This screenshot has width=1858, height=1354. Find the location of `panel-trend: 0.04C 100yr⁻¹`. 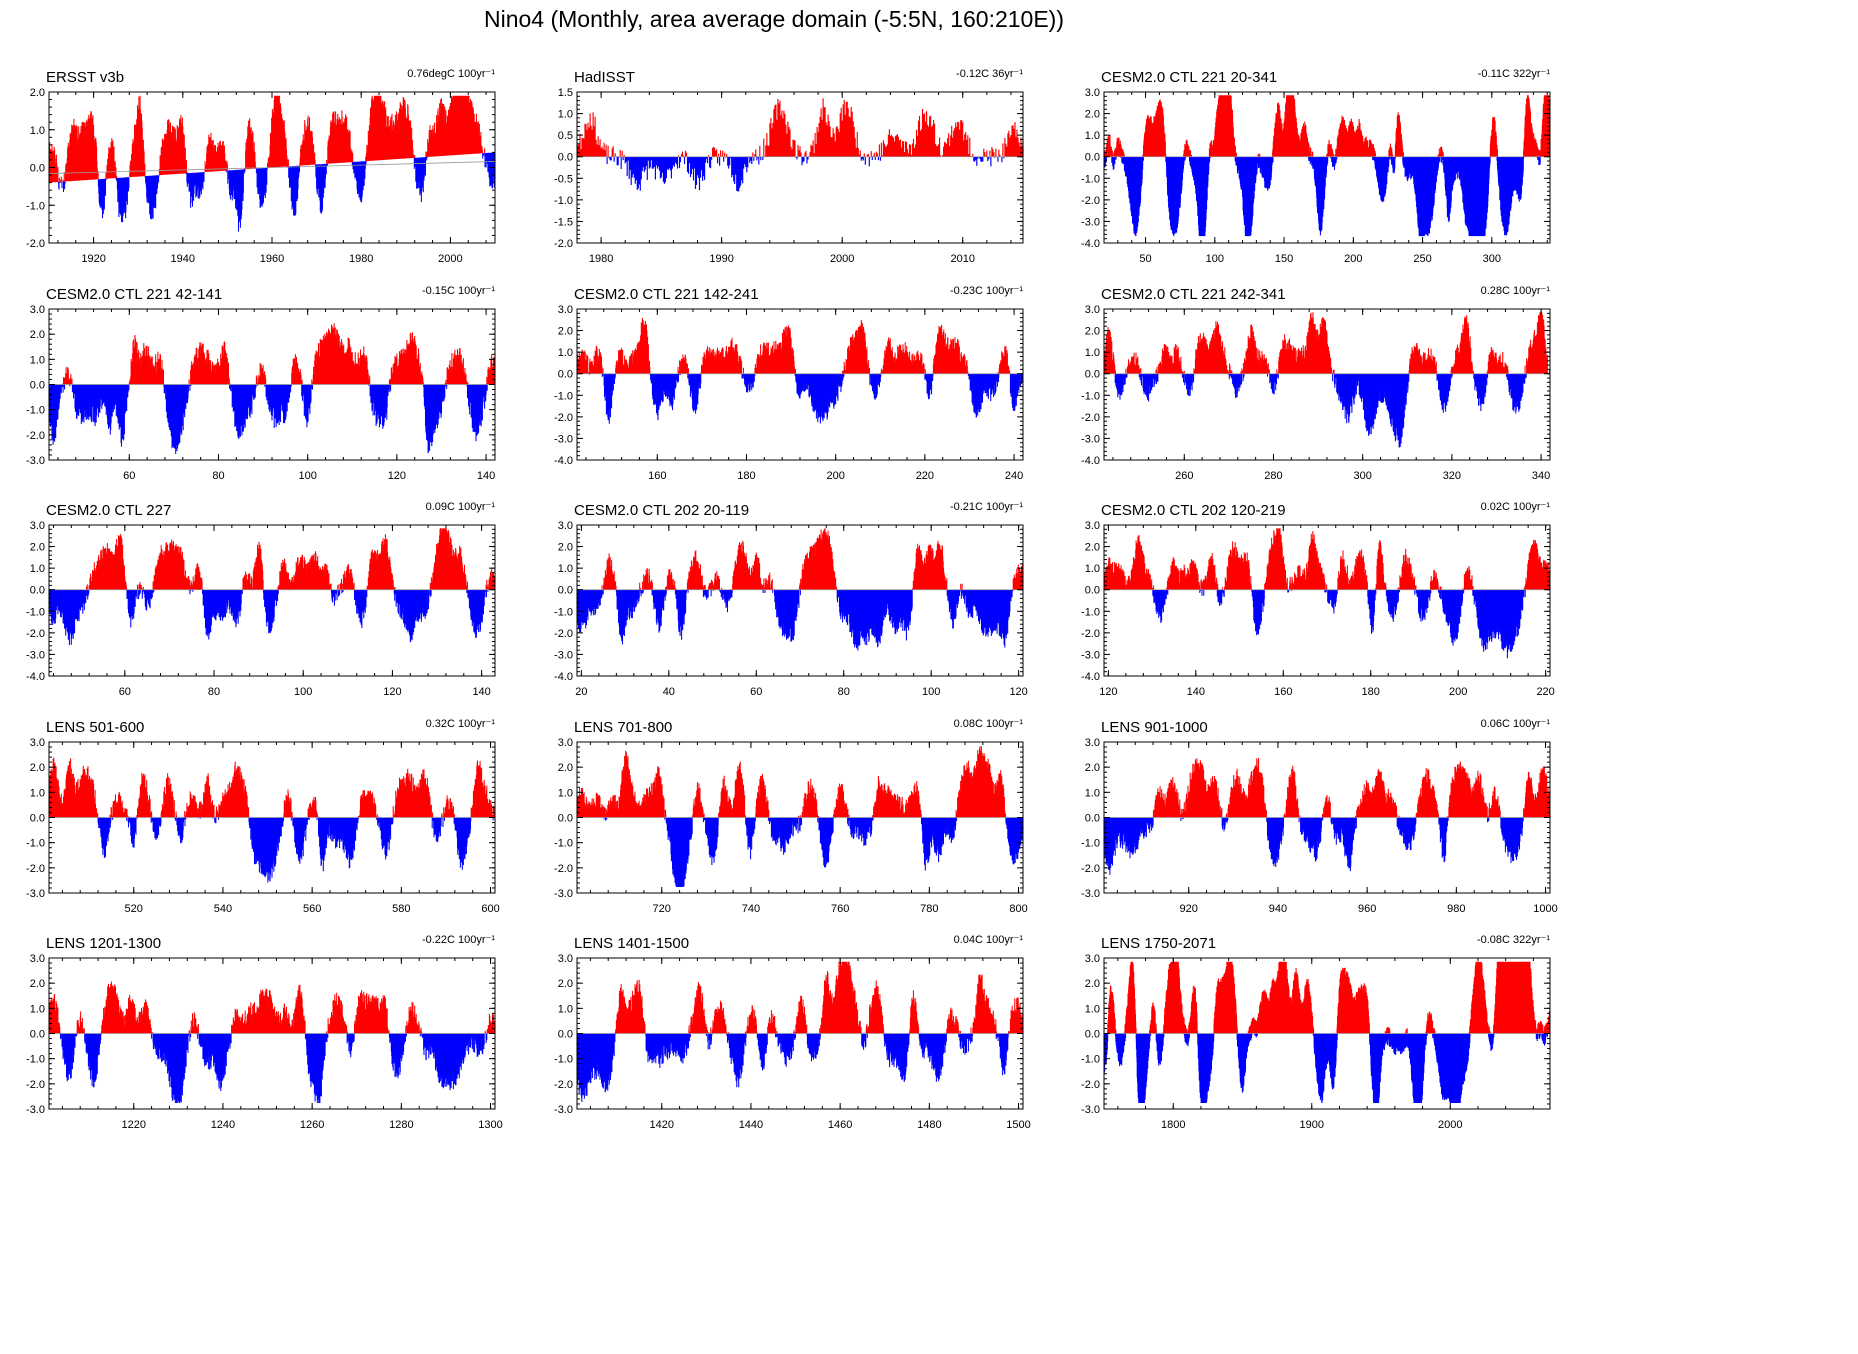

panel-trend: 0.04C 100yr⁻¹ is located at coordinates (989, 940).